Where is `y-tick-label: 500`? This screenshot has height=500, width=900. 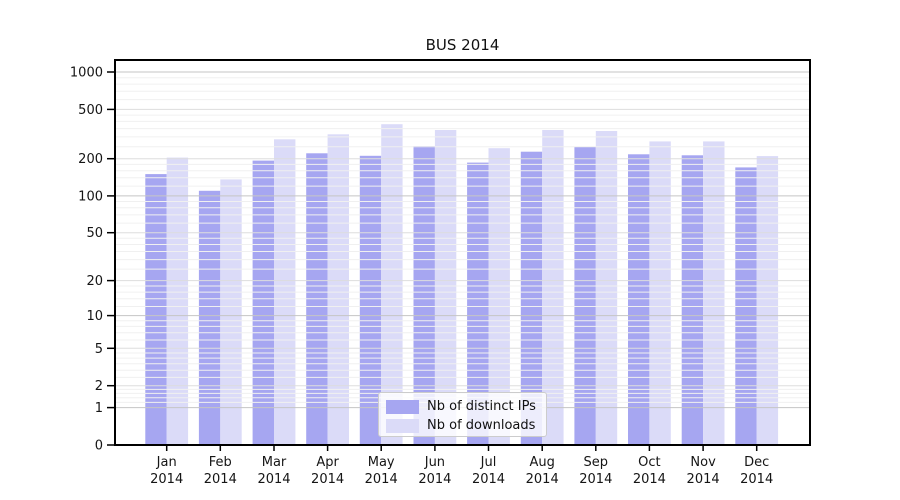
y-tick-label: 500 is located at coordinates (90, 110).